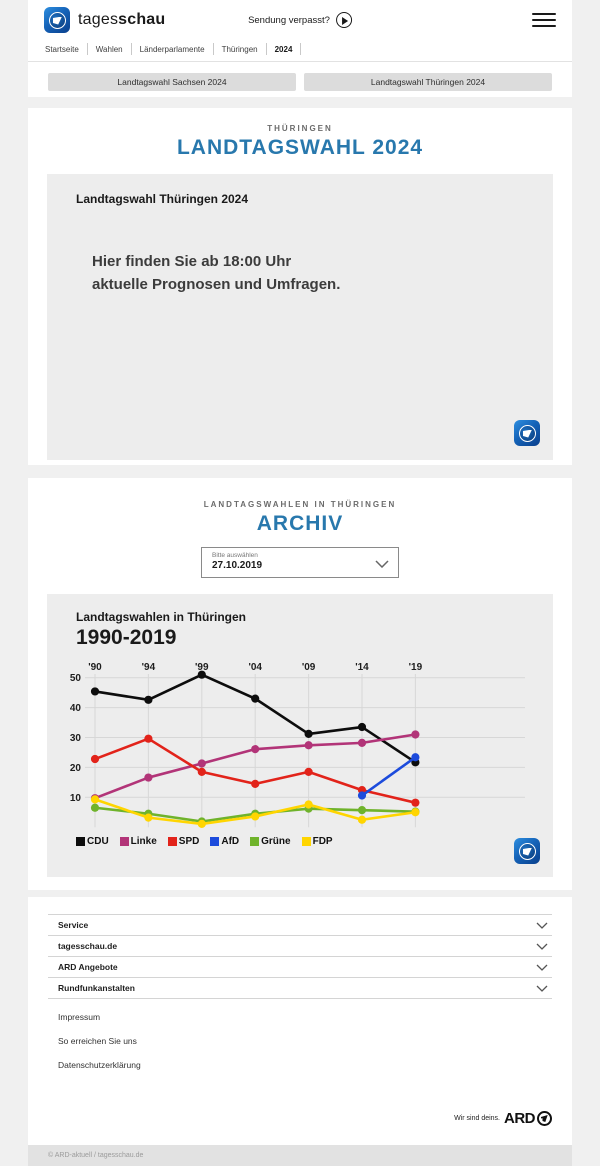 This screenshot has width=600, height=1166. What do you see at coordinates (289, 20) in the screenshot?
I see `sendung-verpasst-label: Sendung verpasst?` at bounding box center [289, 20].